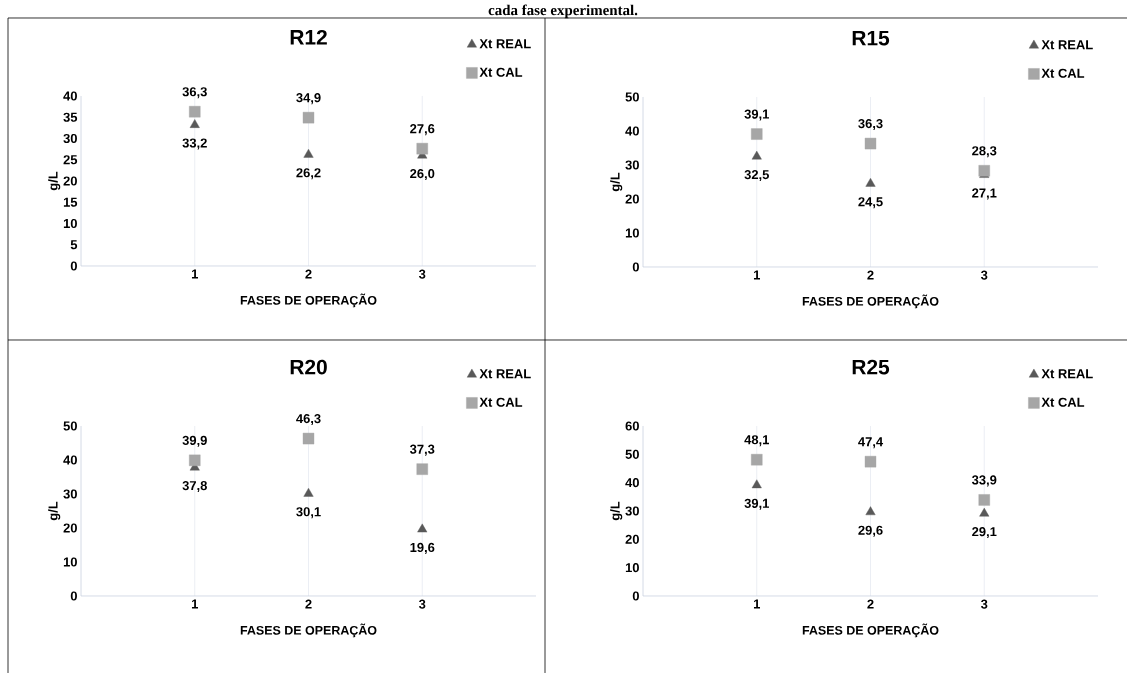 The height and width of the screenshot is (673, 1127). Describe the element at coordinates (308, 367) in the screenshot. I see `chart-title: R20` at that location.